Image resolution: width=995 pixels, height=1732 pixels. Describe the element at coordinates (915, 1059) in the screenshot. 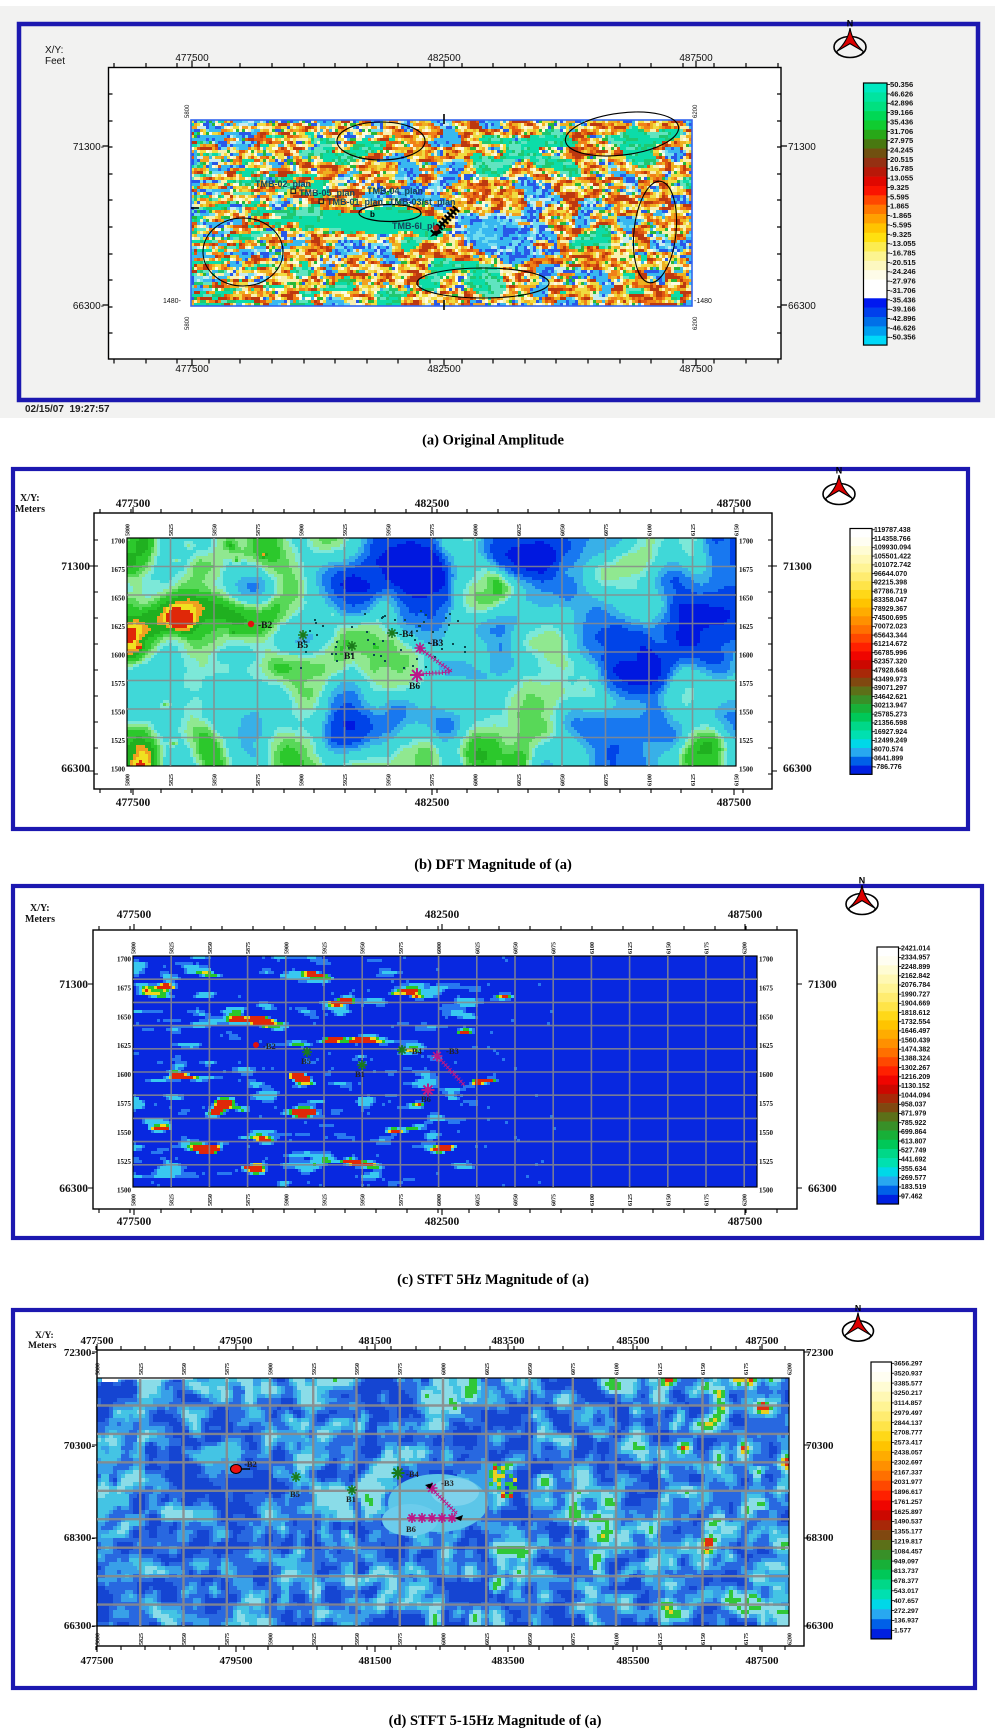

I see `svg-text: 1388.324` at that location.